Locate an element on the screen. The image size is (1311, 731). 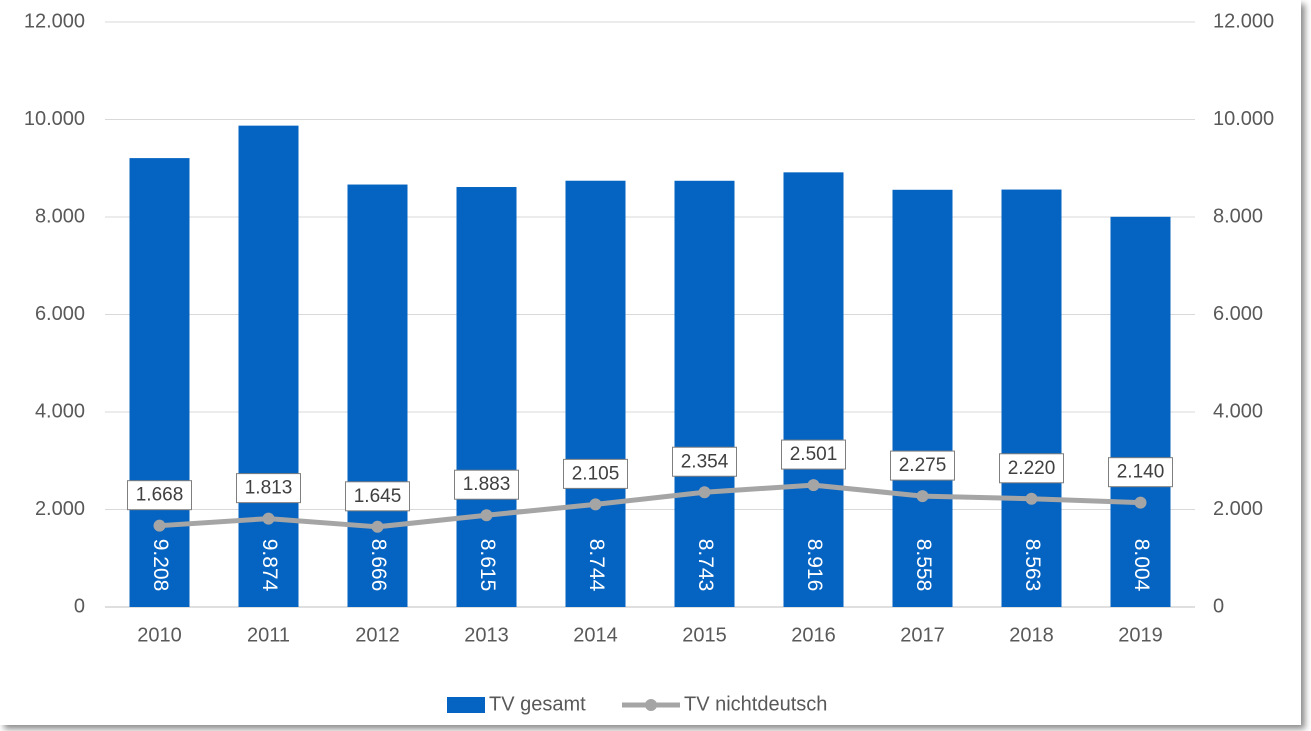
y2-tick-label: 6.000 is located at coordinates (1238, 314).